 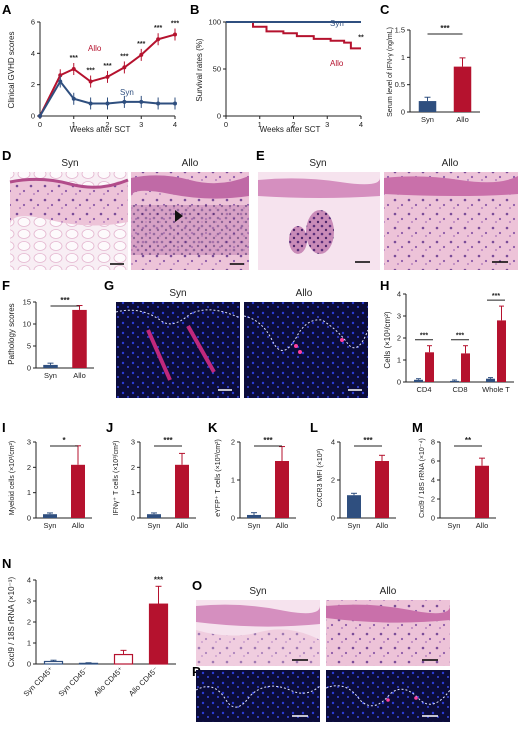 What do you see at coordinates (100, 129) in the screenshot?
I see `chart-a-xlabel: Weeks after SCT` at bounding box center [100, 129].